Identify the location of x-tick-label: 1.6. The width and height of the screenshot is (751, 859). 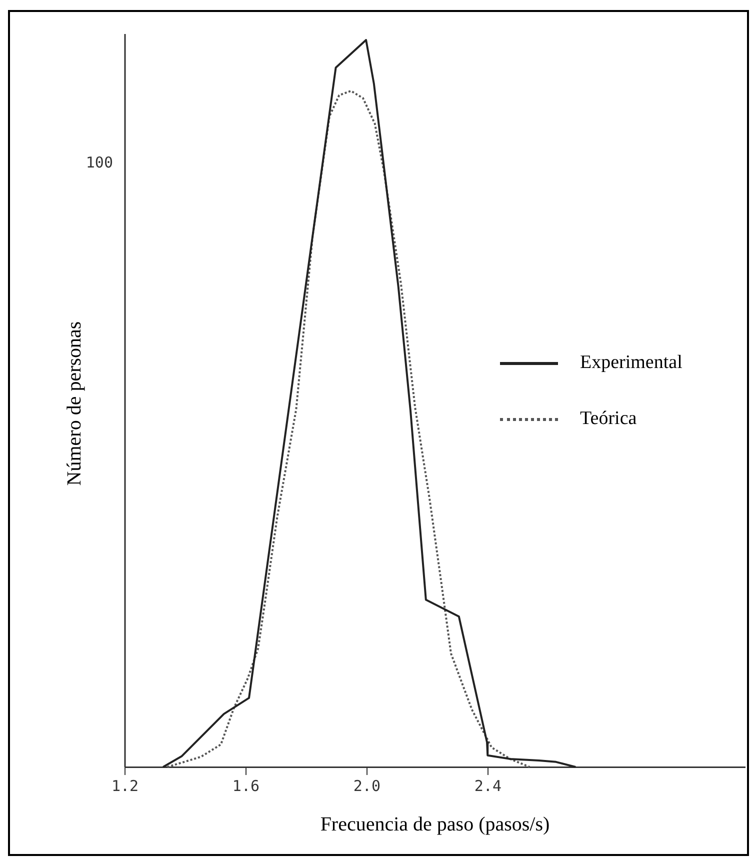
(246, 785).